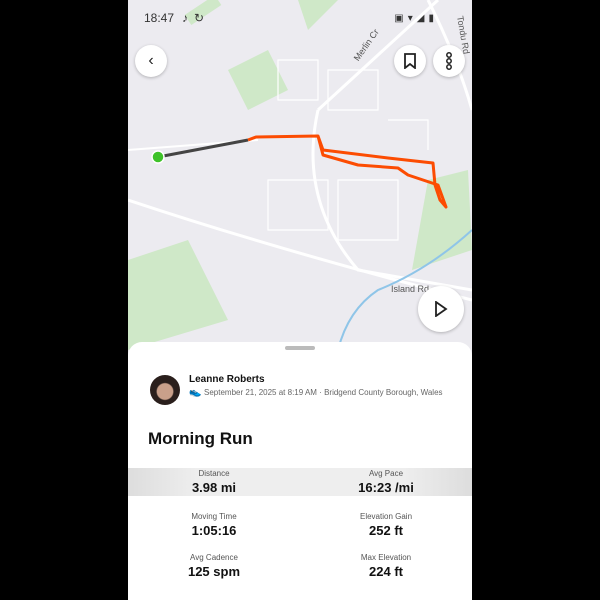 This screenshot has height=600, width=600. I want to click on stat-max-elevation: Max Elevation 224 ft, so click(386, 566).